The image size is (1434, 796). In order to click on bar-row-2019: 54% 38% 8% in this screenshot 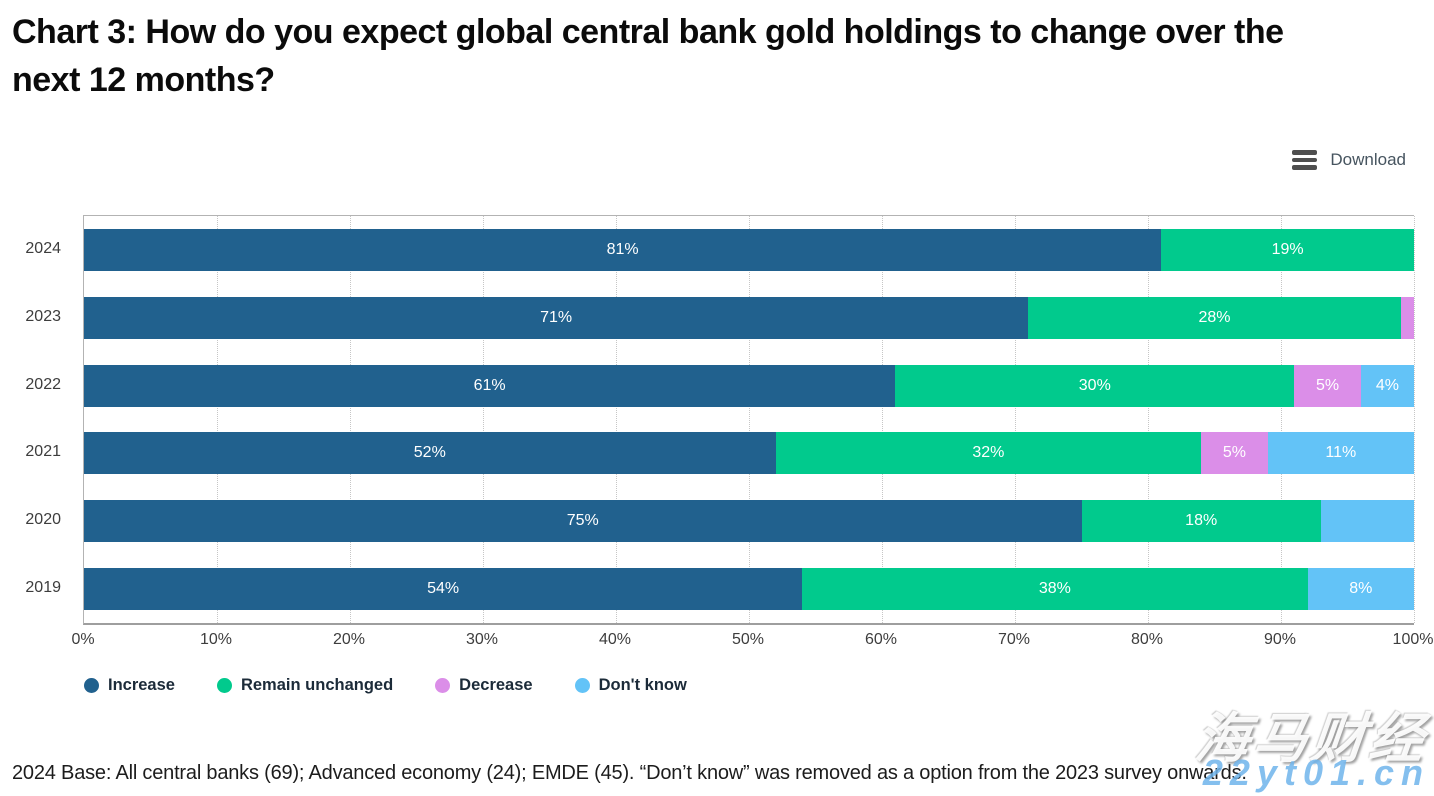, I will do `click(749, 589)`.